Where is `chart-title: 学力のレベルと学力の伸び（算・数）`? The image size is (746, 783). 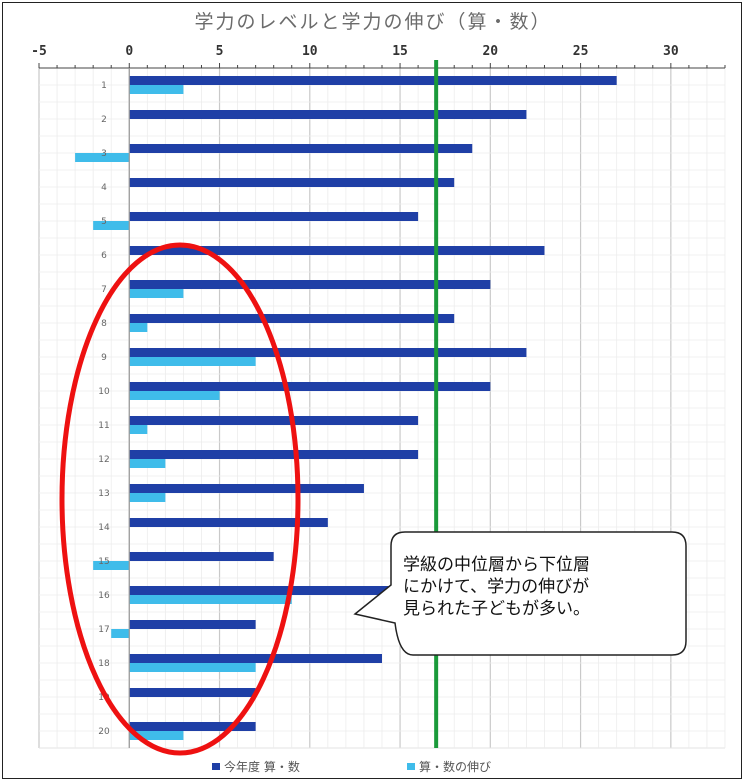
chart-title: 学力のレベルと学力の伸び（算・数） is located at coordinates (372, 22).